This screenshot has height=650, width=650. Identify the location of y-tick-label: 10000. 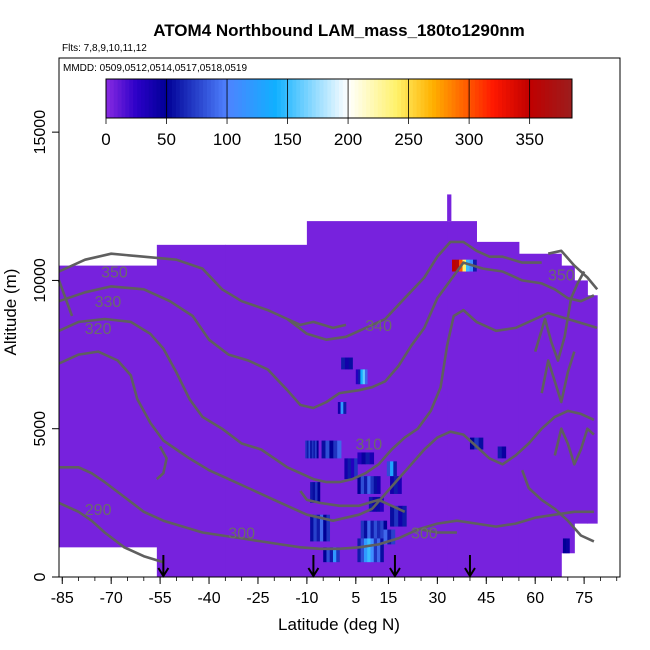
(40, 280).